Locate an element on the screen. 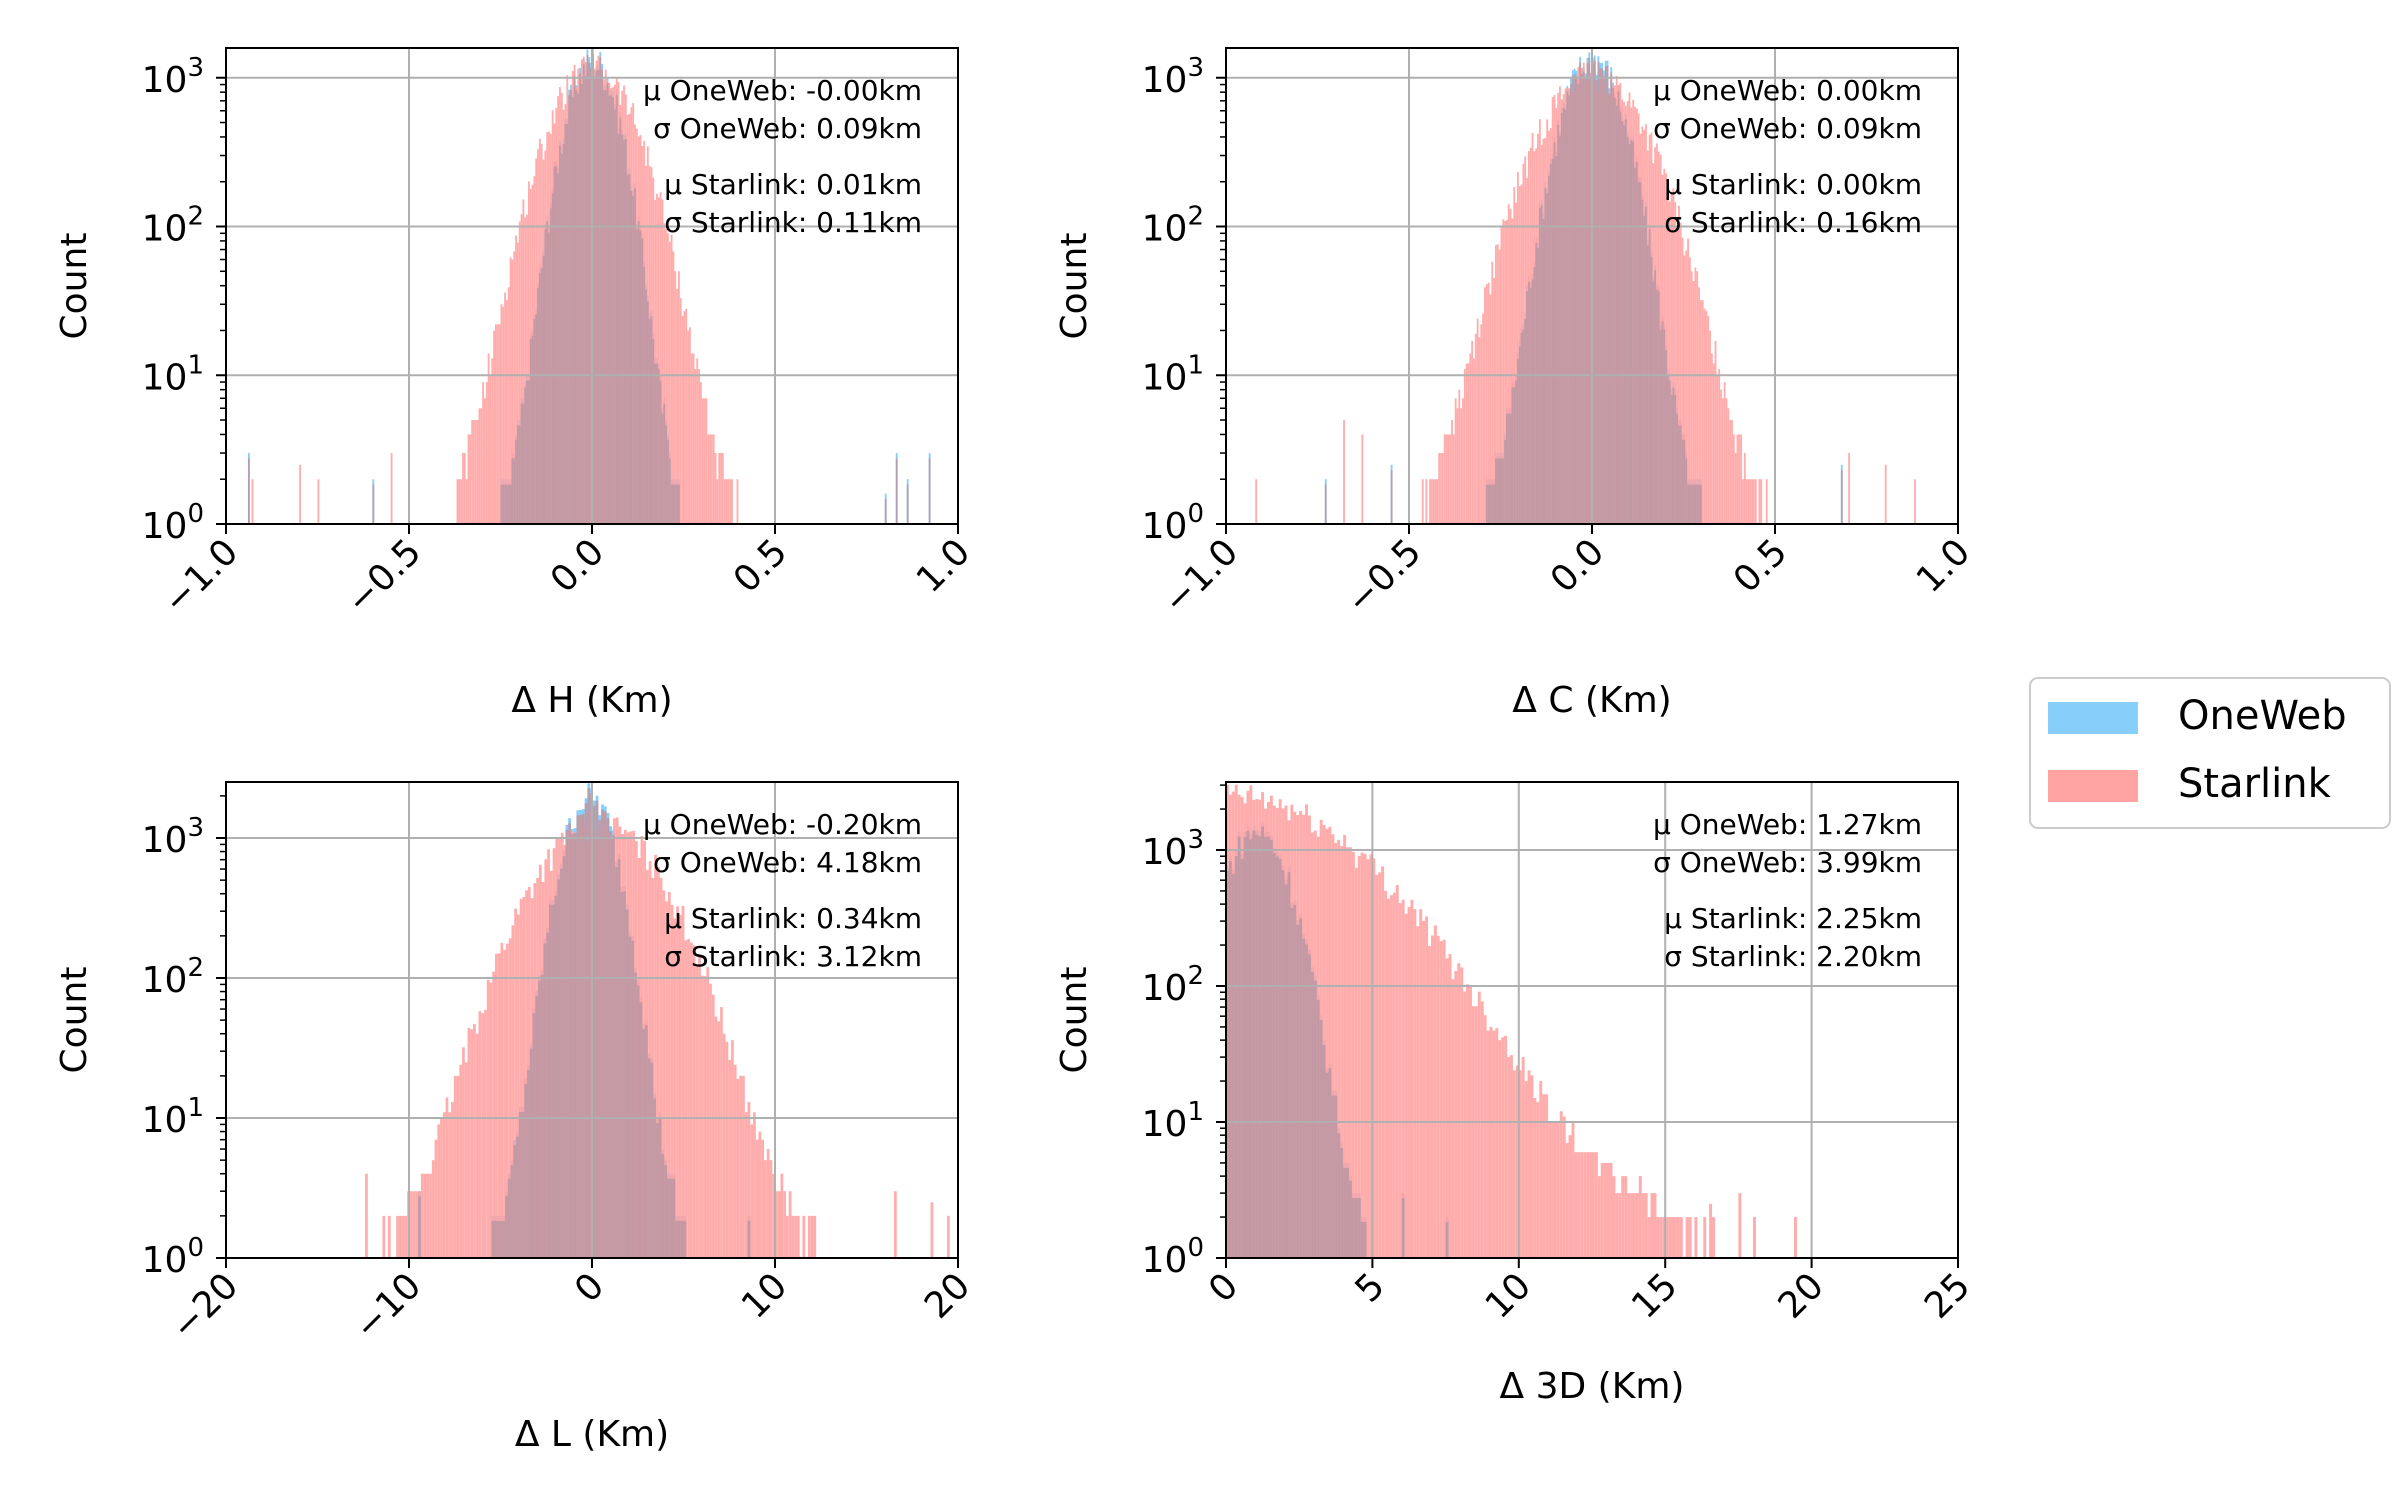 The width and height of the screenshot is (2400, 1500). x-axis-label: Δ 3D (Km) is located at coordinates (1592, 1386).